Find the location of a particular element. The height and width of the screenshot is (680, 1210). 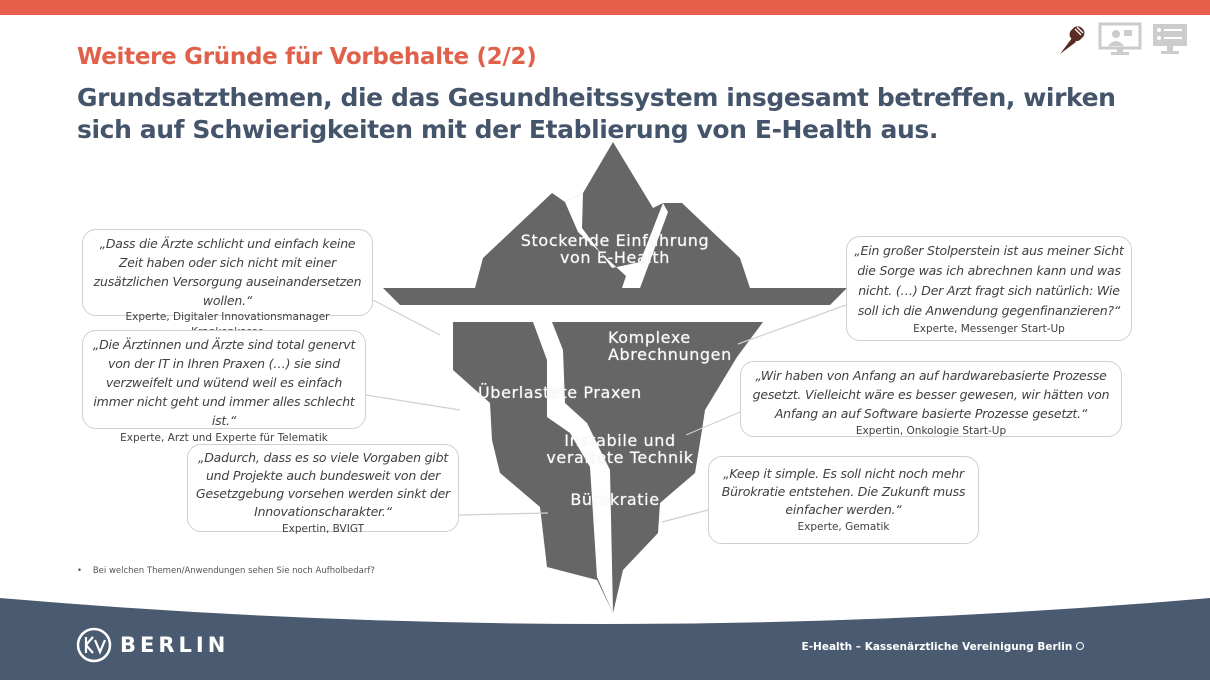

top-accent-bar is located at coordinates (605, 7).